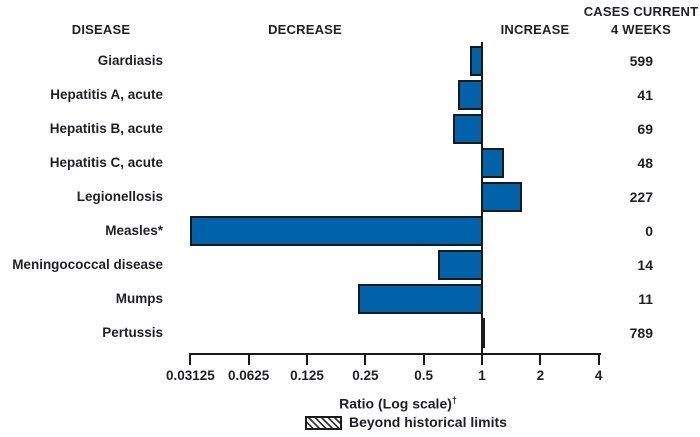  Describe the element at coordinates (119, 196) in the screenshot. I see `disease-label: Legionellosis` at that location.